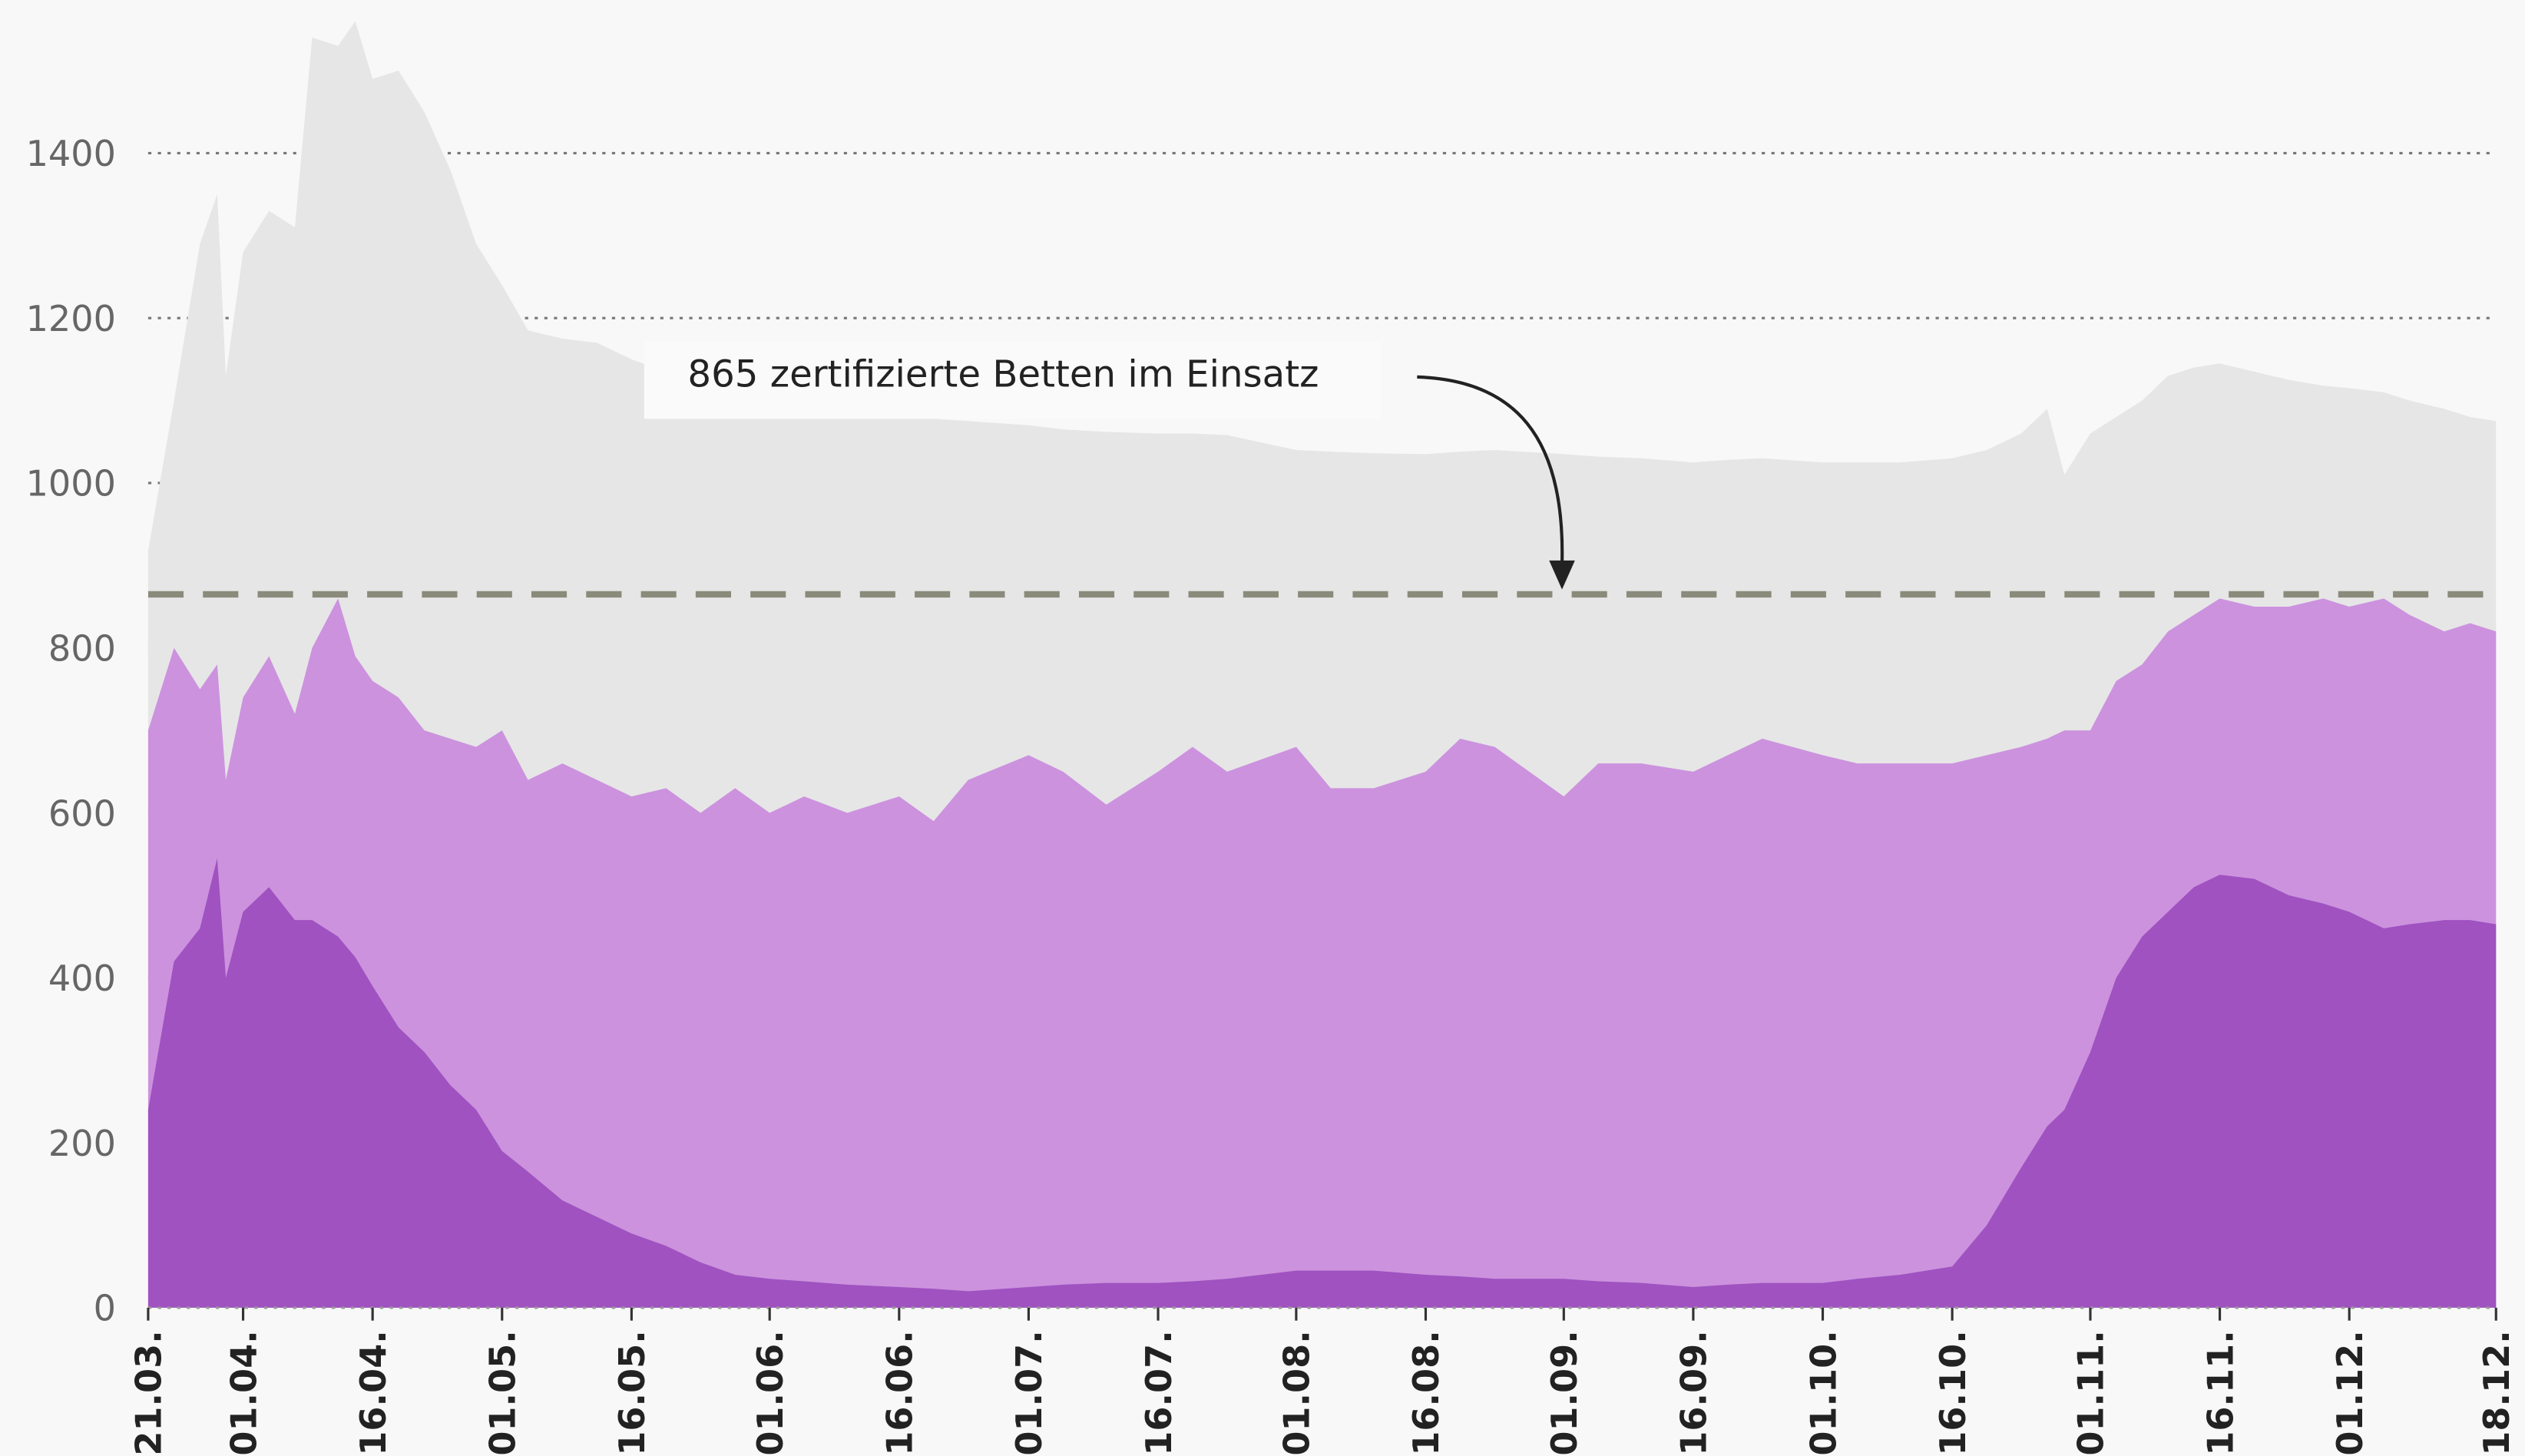  What do you see at coordinates (1953, 1392) in the screenshot?
I see `x-tick-label: 16.10.` at bounding box center [1953, 1392].